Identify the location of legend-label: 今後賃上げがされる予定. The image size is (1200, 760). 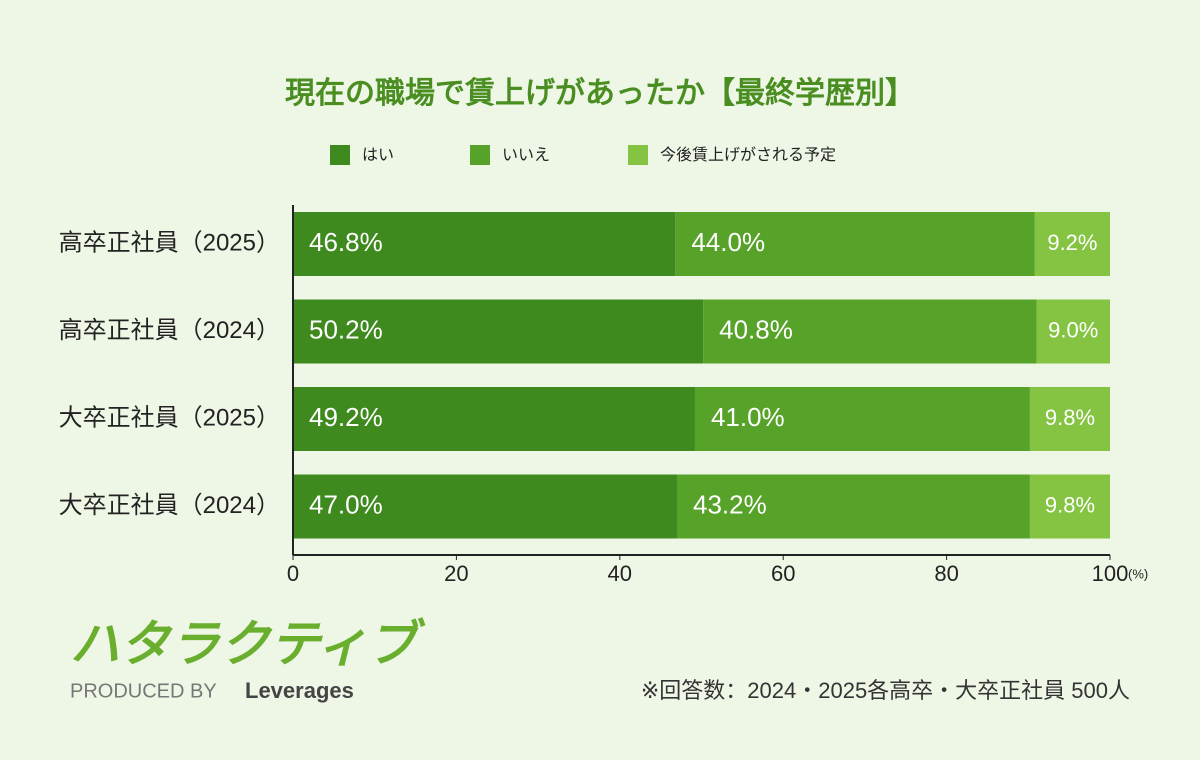
(748, 155).